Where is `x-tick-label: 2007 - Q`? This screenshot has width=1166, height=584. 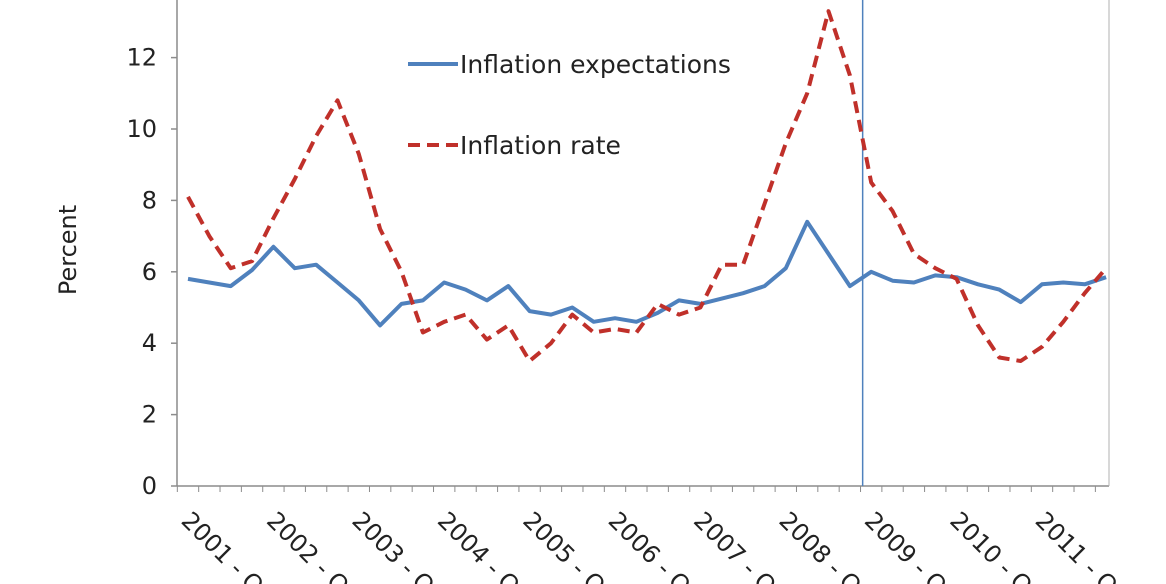 x-tick-label: 2007 - Q is located at coordinates (734, 545).